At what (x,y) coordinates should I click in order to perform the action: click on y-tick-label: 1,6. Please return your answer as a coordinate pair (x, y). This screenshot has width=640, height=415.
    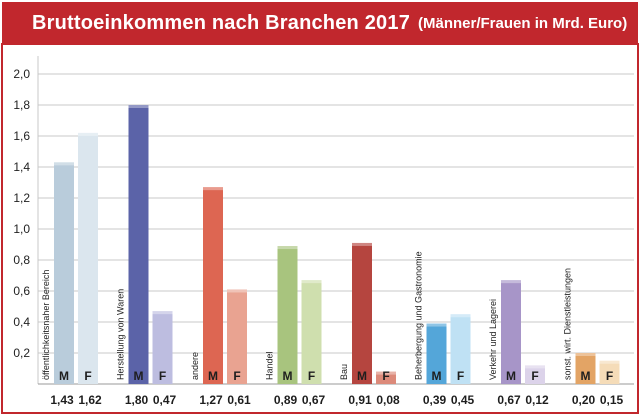
    Looking at the image, I should click on (21, 136).